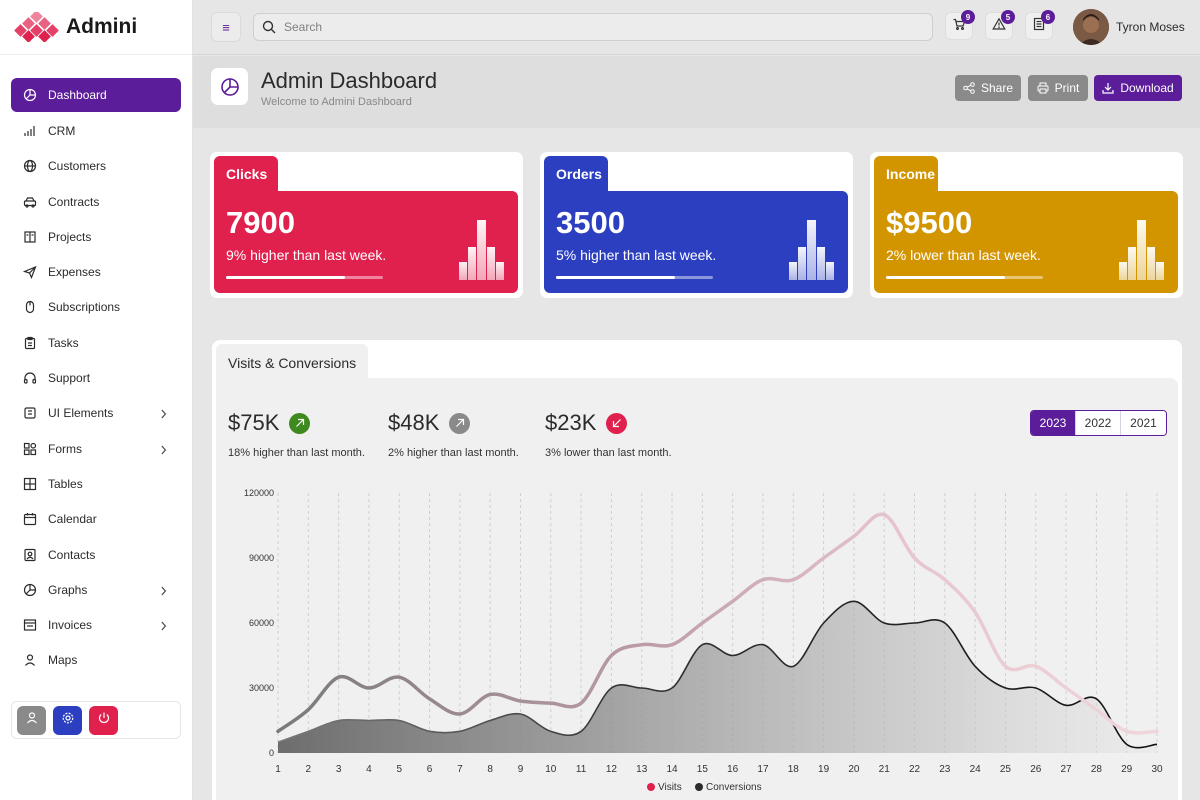  I want to click on sidebar-item-label: Maps, so click(63, 660).